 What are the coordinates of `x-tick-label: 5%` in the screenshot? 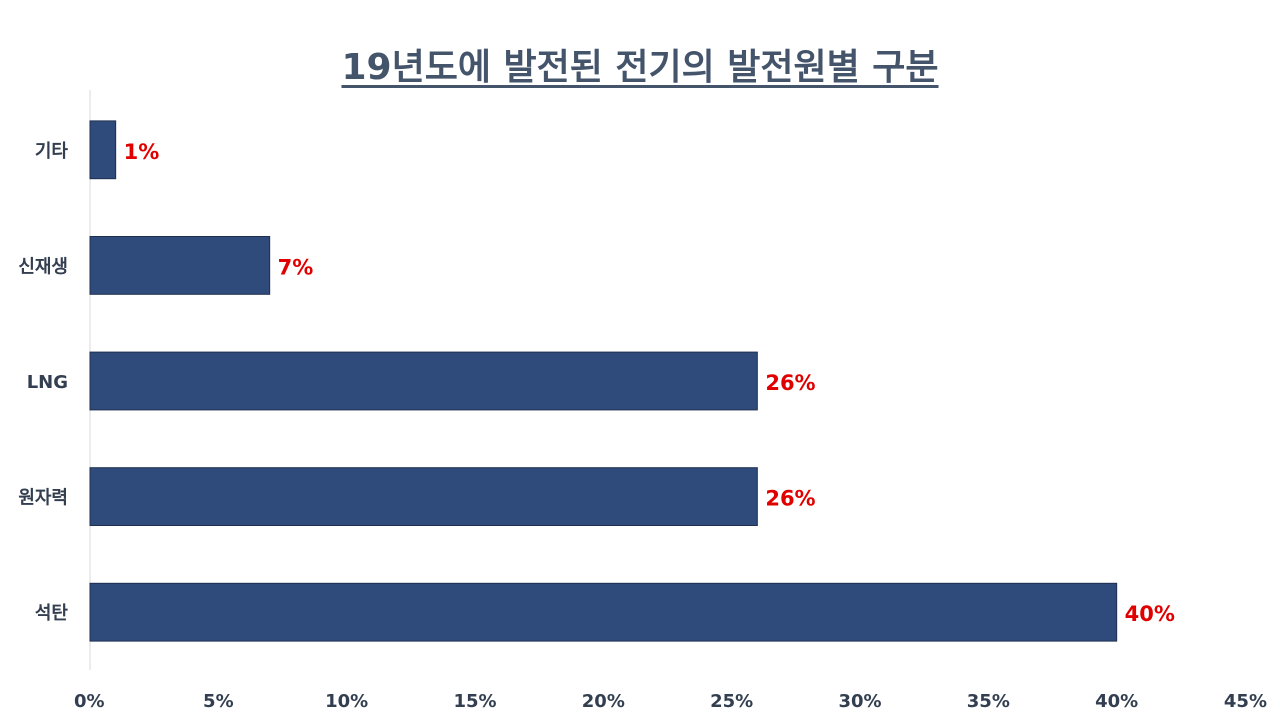 It's located at (218, 701).